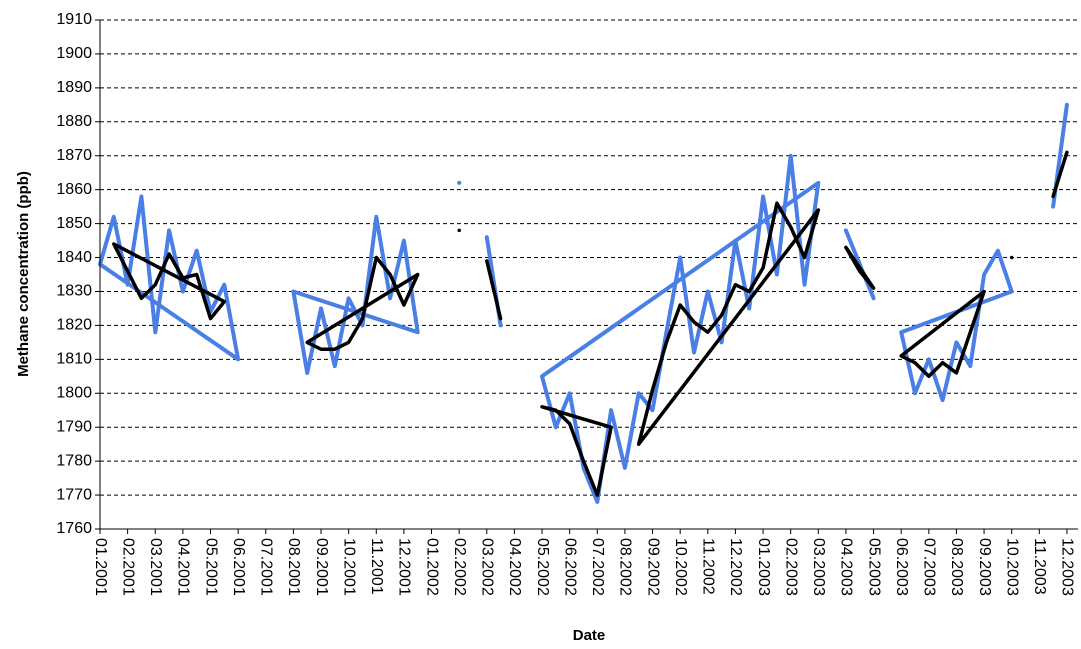  I want to click on x-tick-label: 10.2002, so click(680, 567).